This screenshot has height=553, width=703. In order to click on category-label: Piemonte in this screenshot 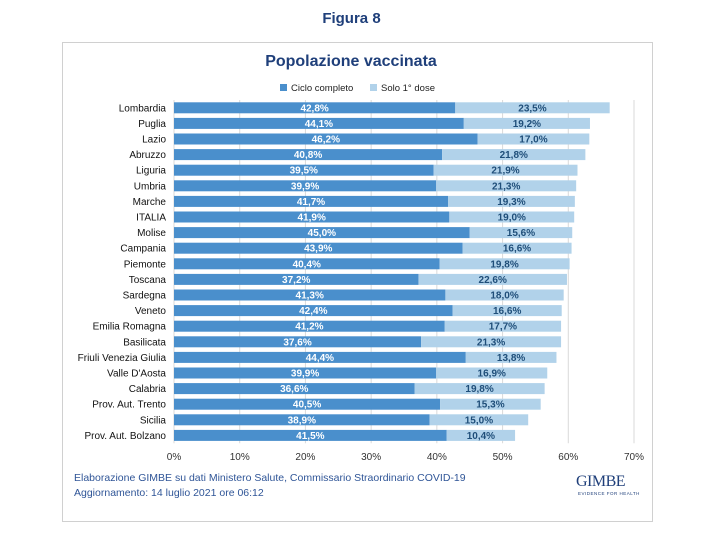, I will do `click(145, 264)`.